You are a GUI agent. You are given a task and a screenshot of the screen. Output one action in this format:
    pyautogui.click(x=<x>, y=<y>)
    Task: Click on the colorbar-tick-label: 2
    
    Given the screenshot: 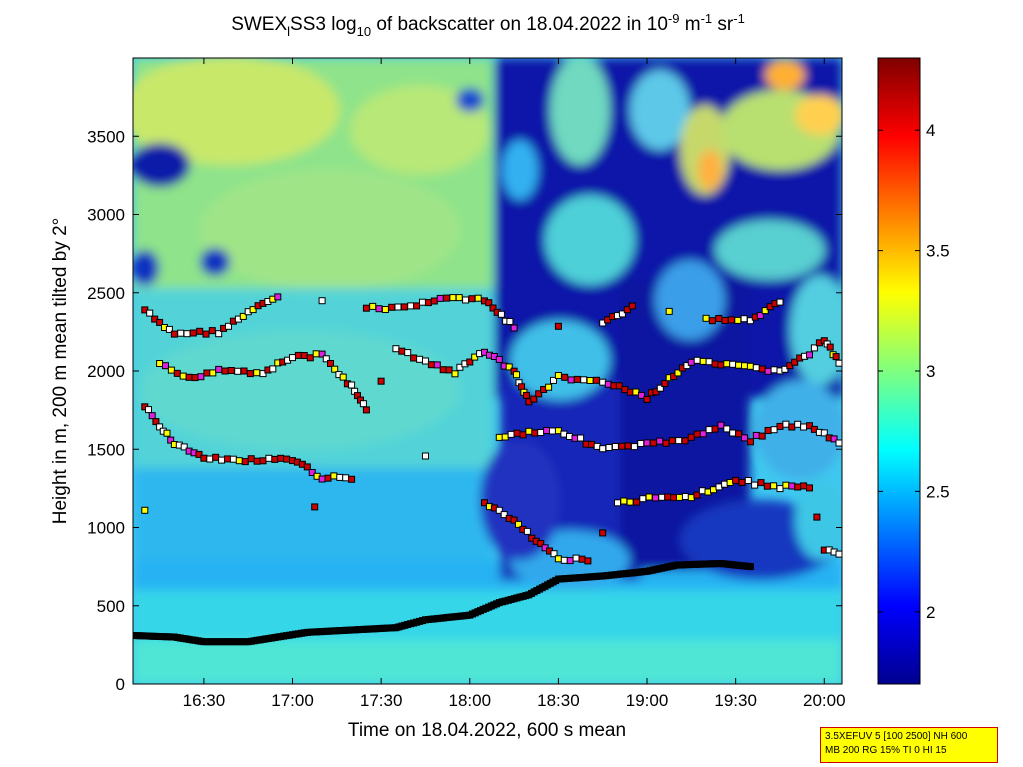 What is the action you would take?
    pyautogui.click(x=930, y=612)
    